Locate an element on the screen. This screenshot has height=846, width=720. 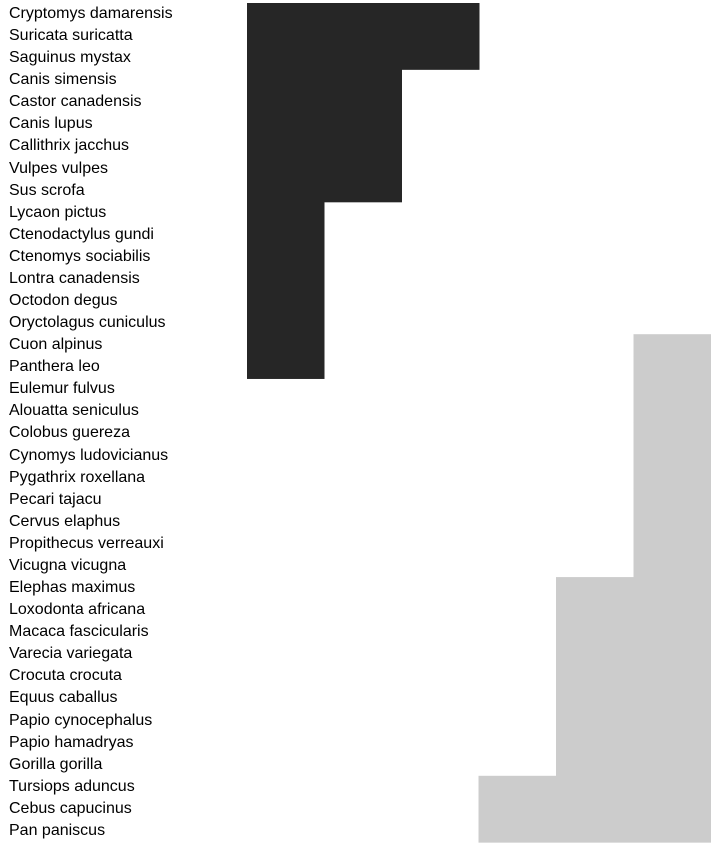
category-label: Ctenomys sociabilis is located at coordinates (80, 256).